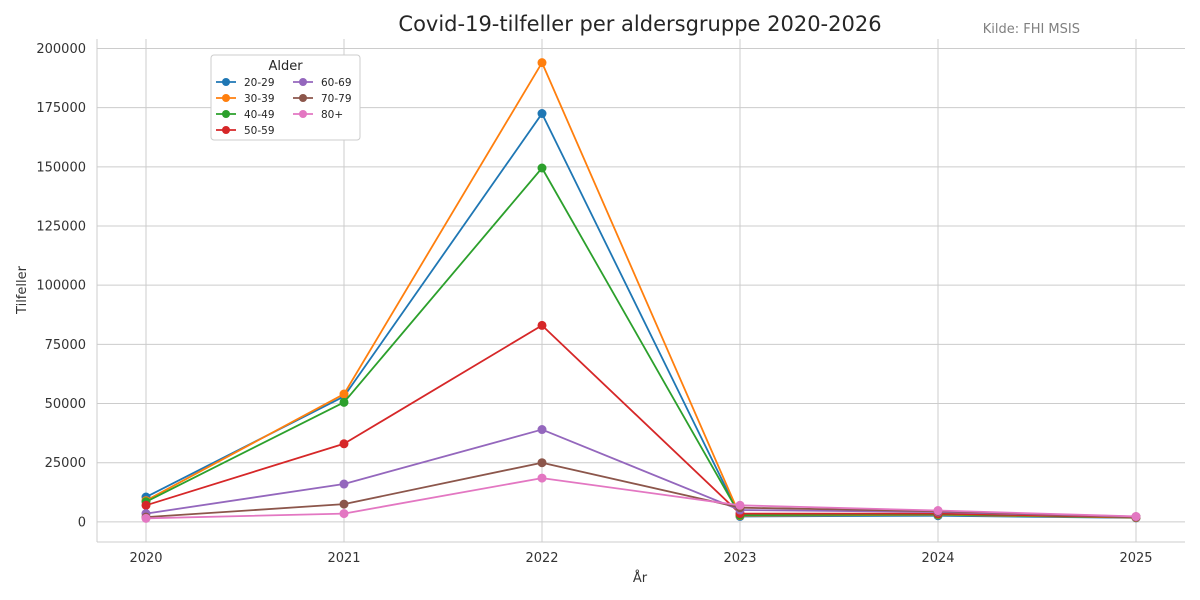 This screenshot has height=600, width=1200. Describe the element at coordinates (332, 115) in the screenshot. I see `legend-label: 80+` at that location.